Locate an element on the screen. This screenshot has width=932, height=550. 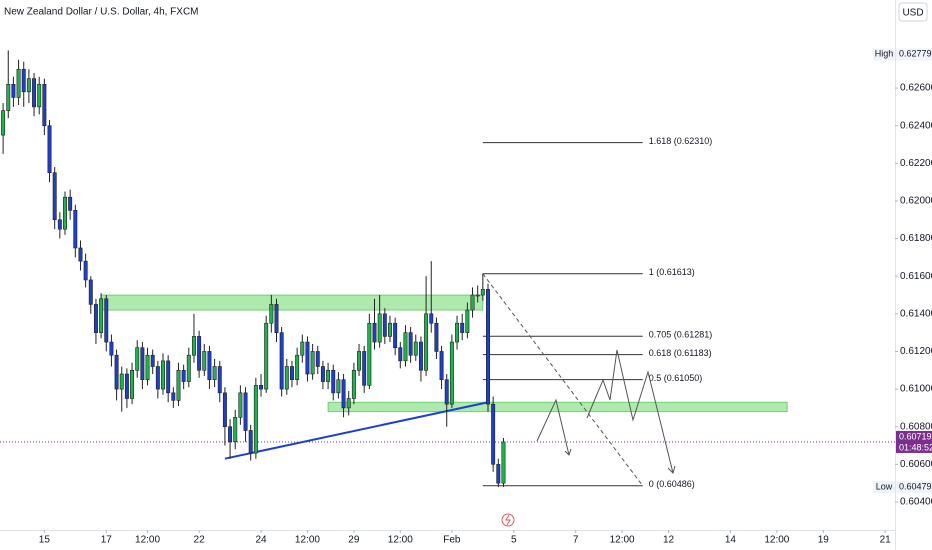
x-tick-label: 21 is located at coordinates (886, 540).